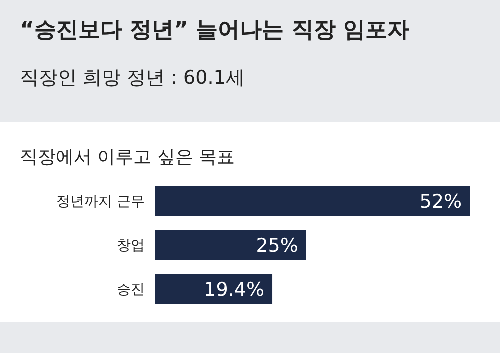 The width and height of the screenshot is (500, 353). Describe the element at coordinates (215, 30) in the screenshot. I see `chart-title: “승진보다 정년” 늘어나는 직장 임포자` at that location.